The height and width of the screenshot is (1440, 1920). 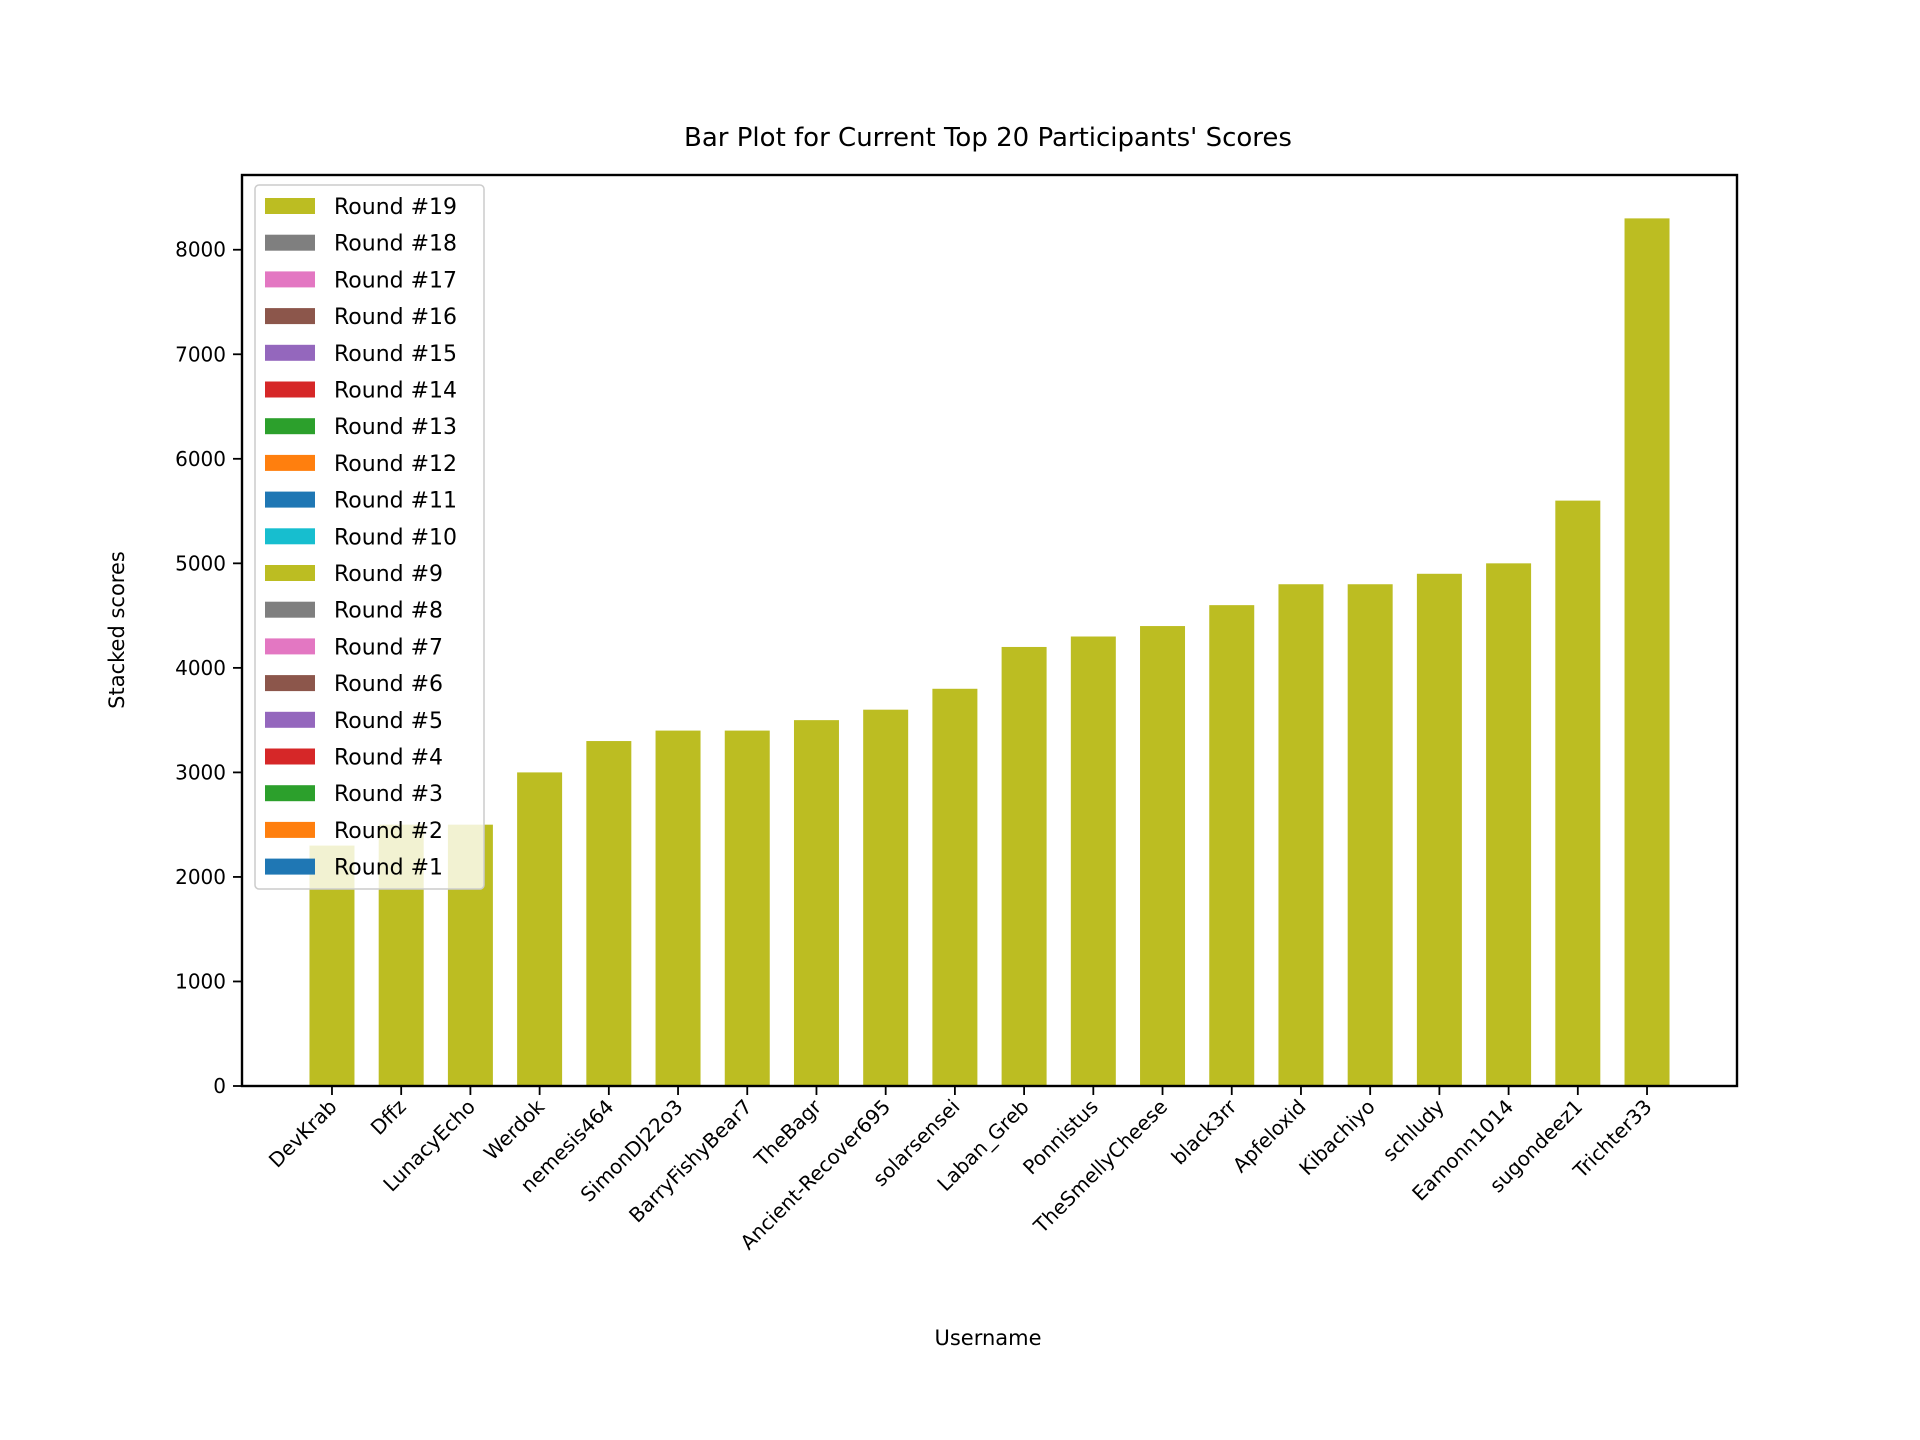 I want to click on y-tick-label: 4000, so click(x=200, y=668).